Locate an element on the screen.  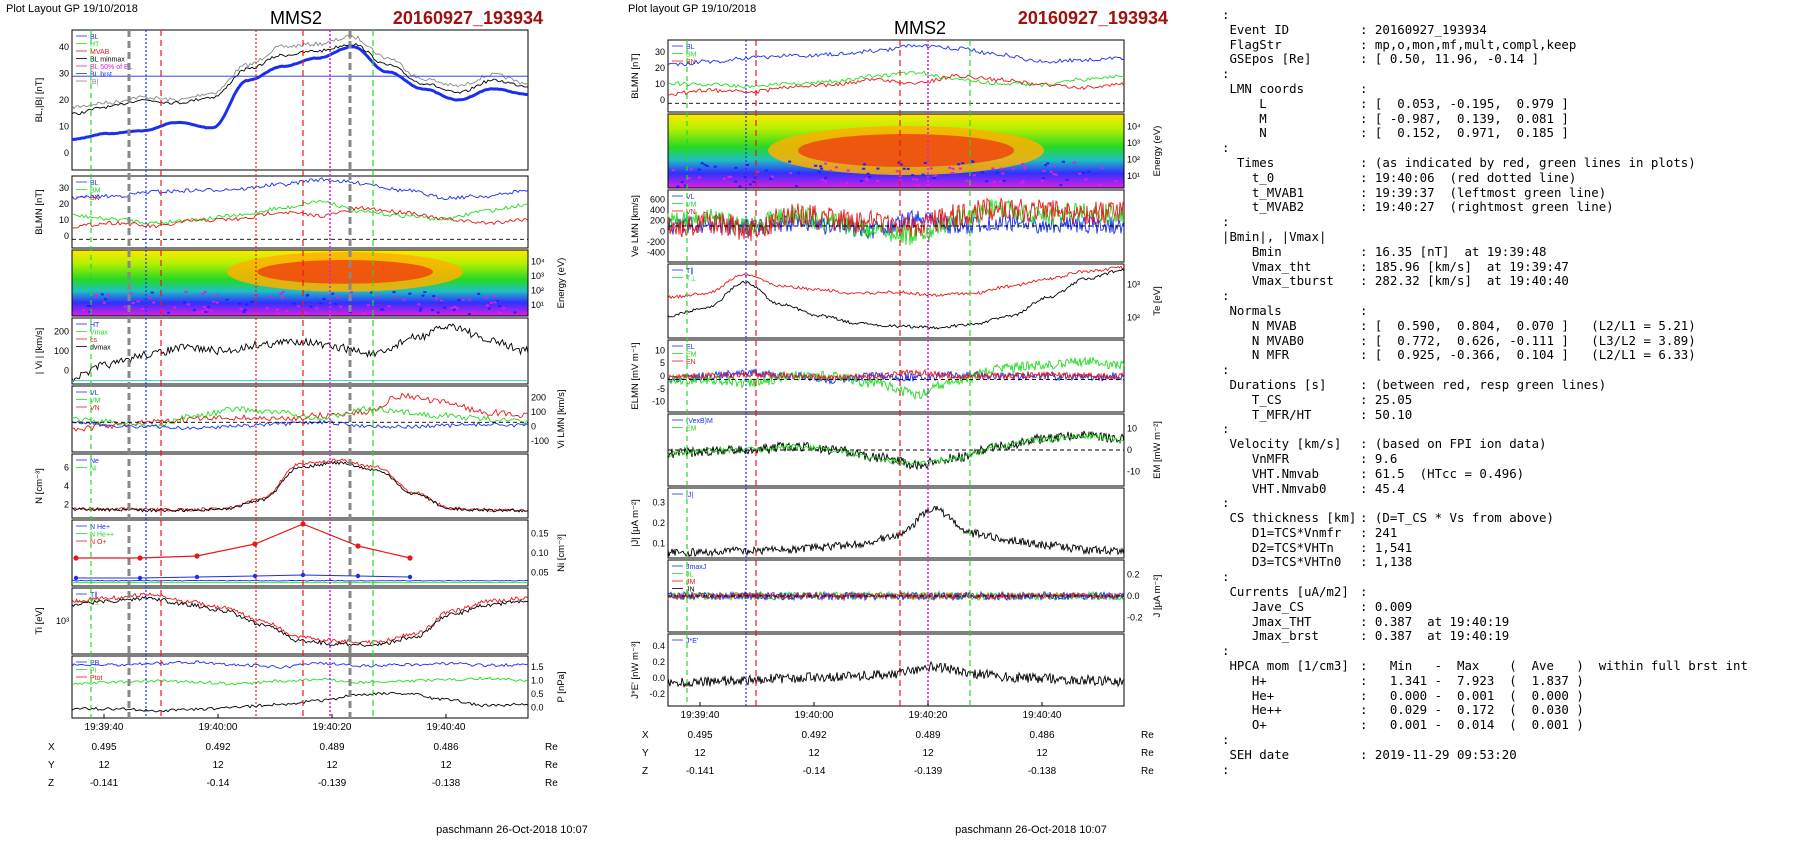
x-tick-label: 19:40:00 is located at coordinates (814, 715).